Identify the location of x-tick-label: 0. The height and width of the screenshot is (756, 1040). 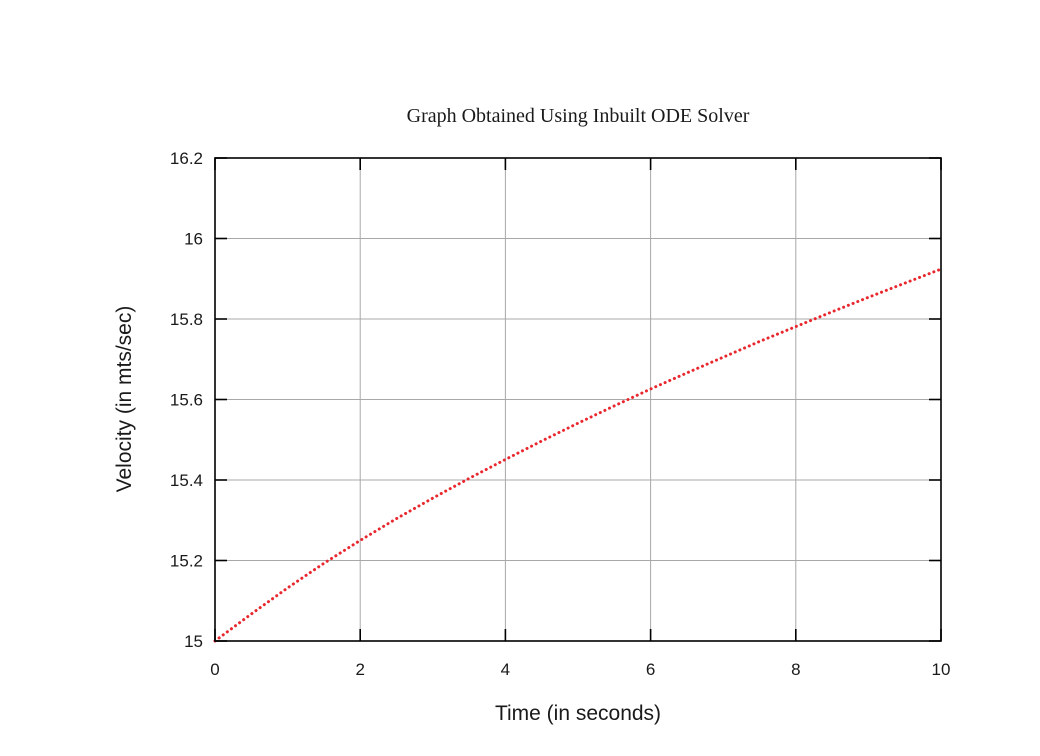
(214, 669).